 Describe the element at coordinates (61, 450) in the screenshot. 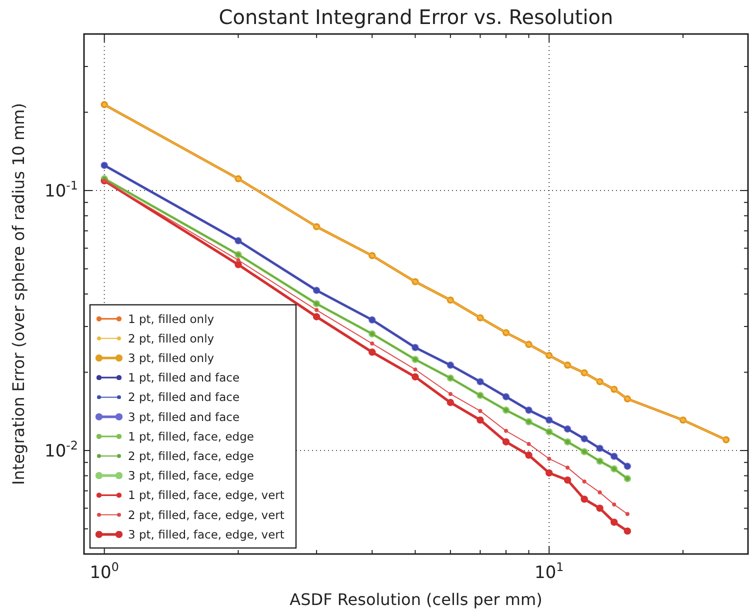

I see `y-tick-label: 10$^{-2}$` at that location.